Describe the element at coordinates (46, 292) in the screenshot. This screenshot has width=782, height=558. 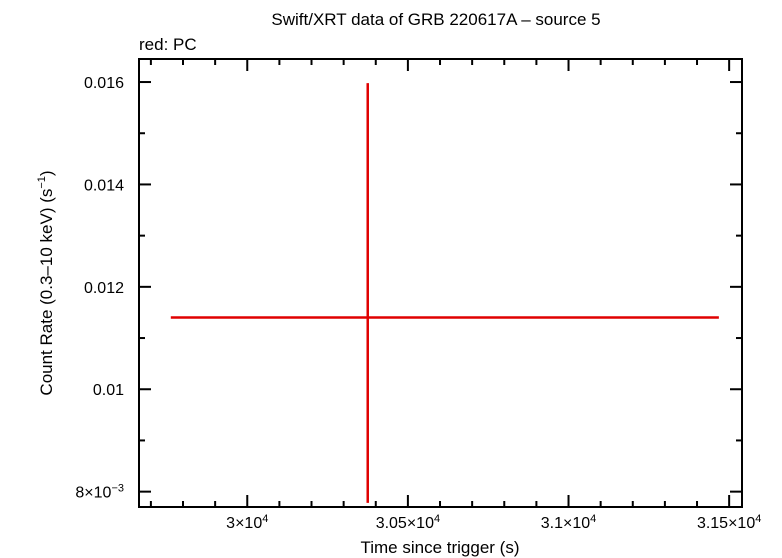
I see `y-axis-label-main: Count Rate (0.3–10 keV) (s` at that location.